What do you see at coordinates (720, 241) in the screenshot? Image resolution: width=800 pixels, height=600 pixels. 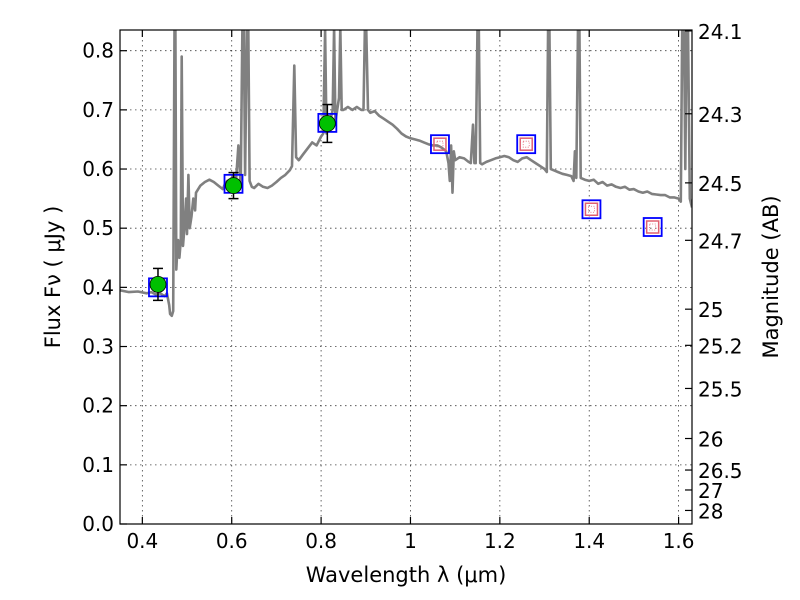 I see `y2-tick-label: 24.7` at bounding box center [720, 241].